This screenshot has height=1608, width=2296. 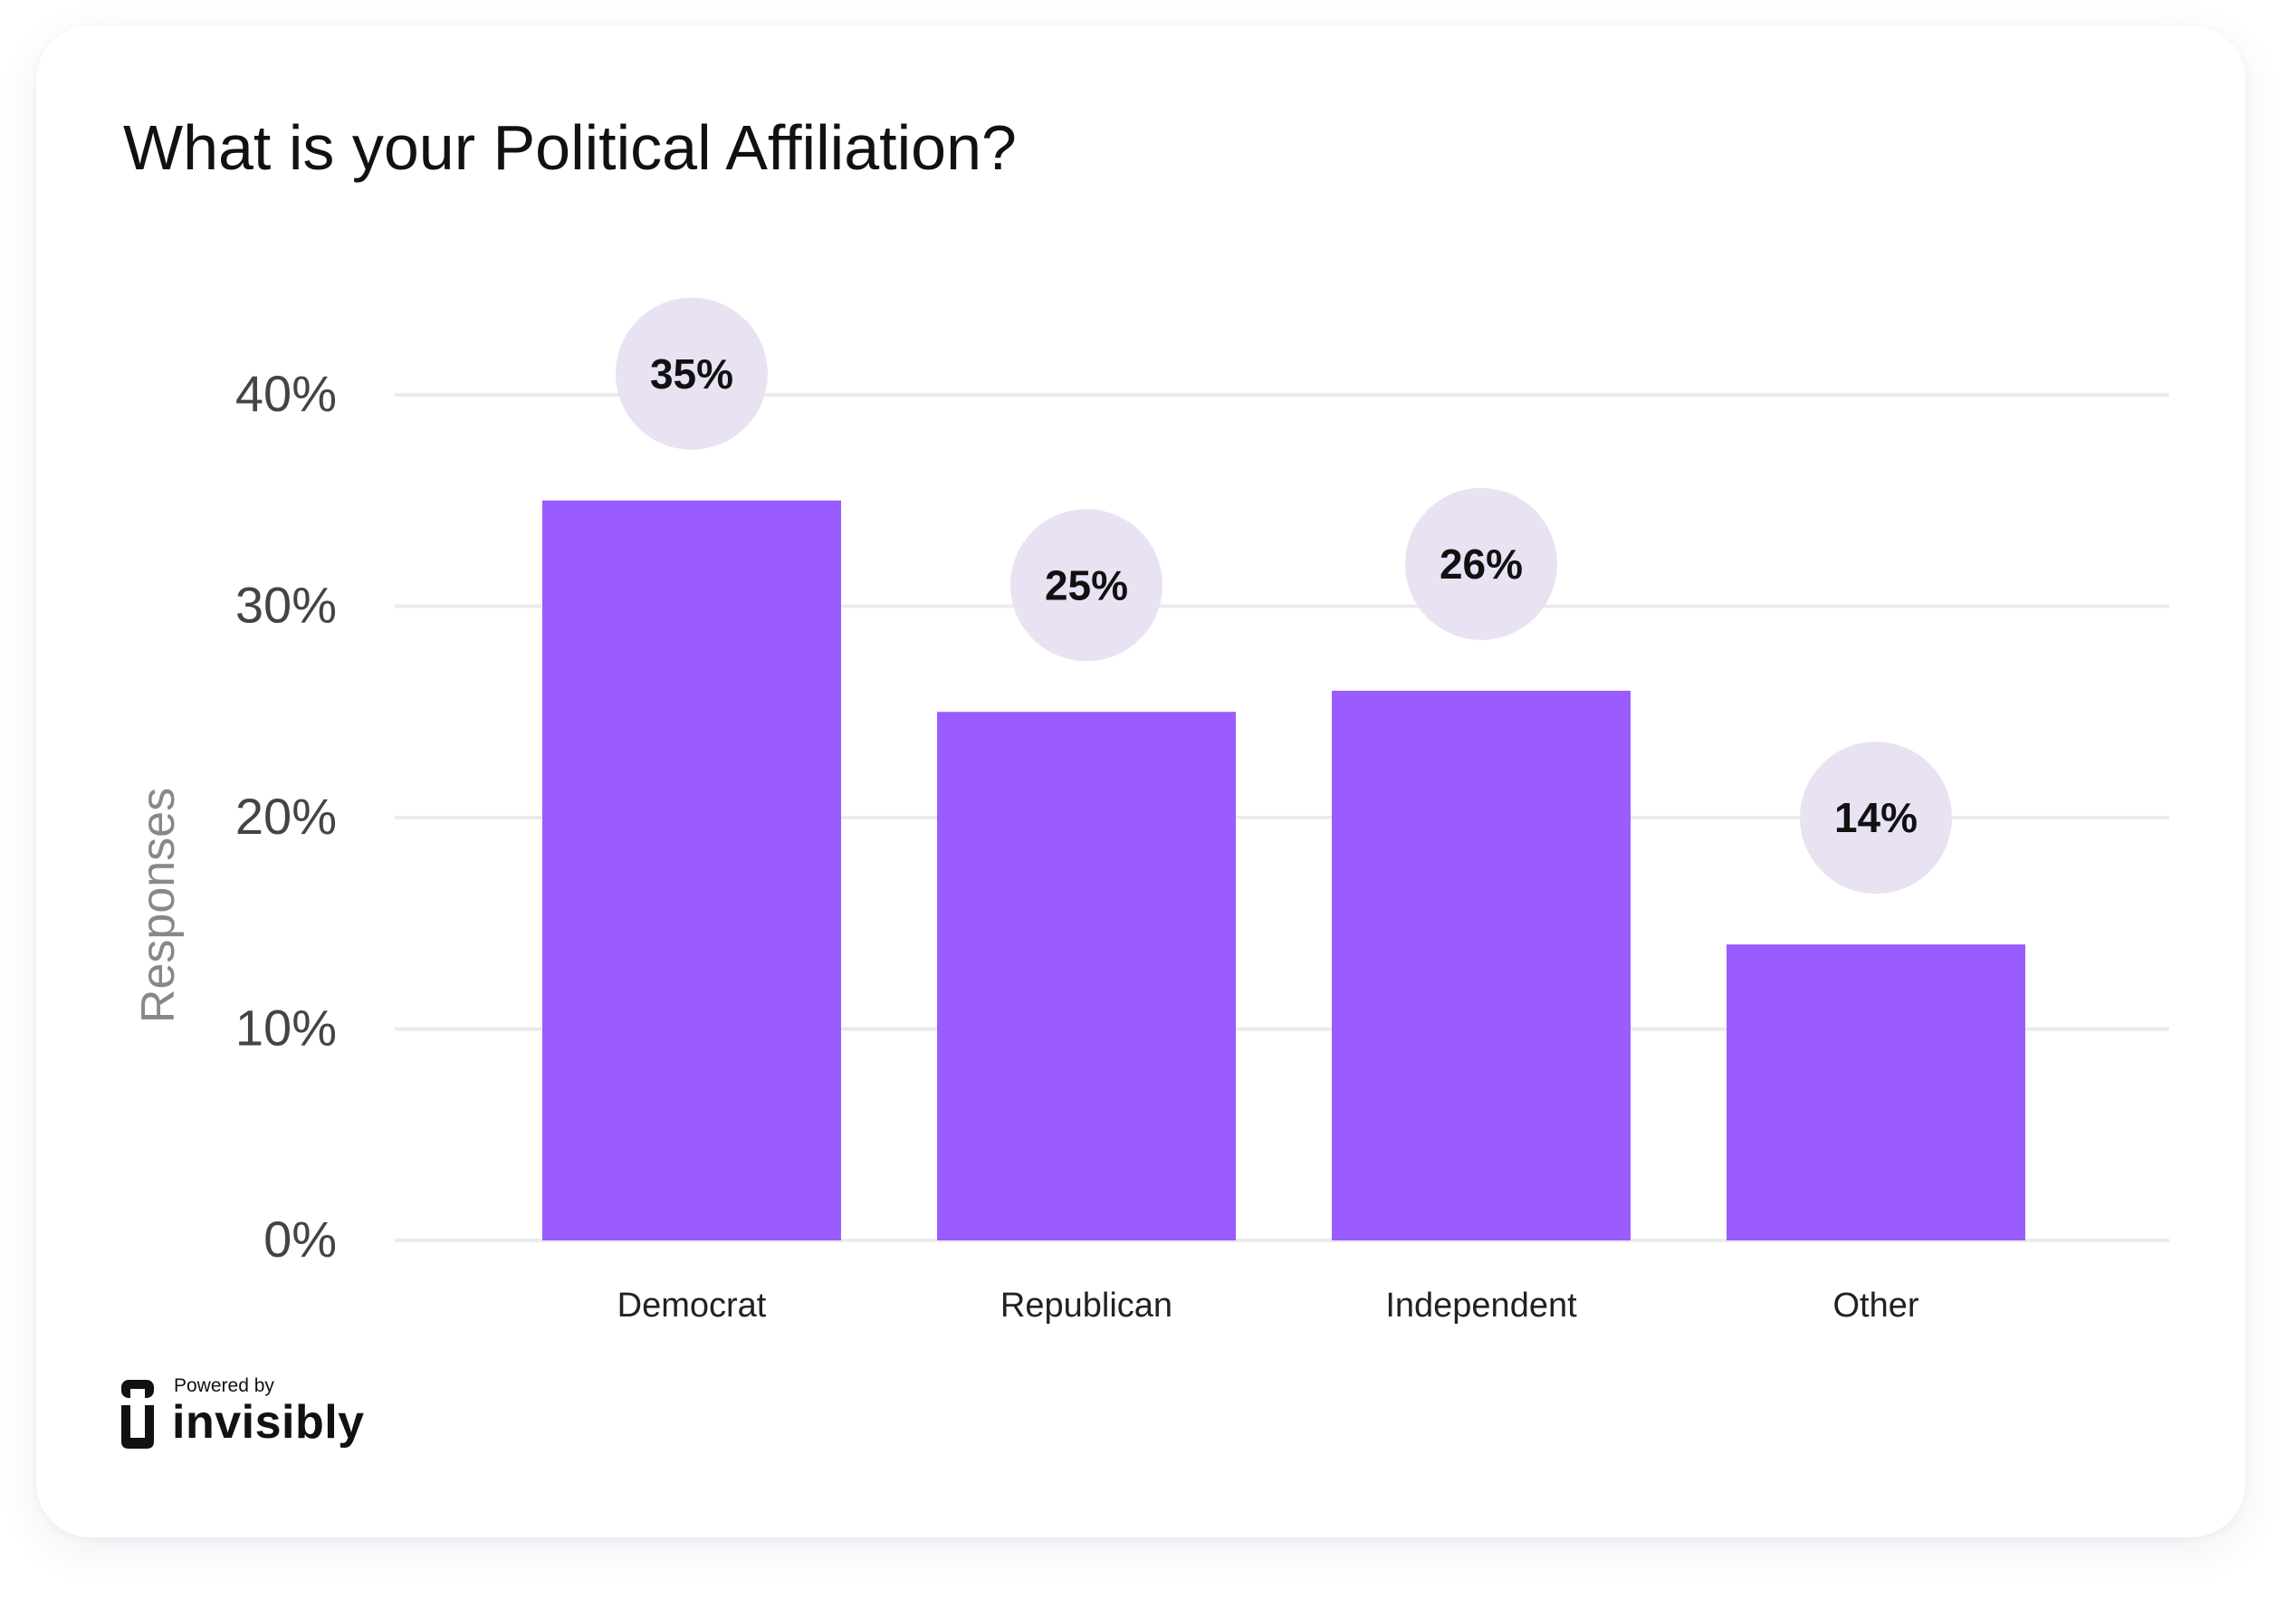 I want to click on data-label: 26%, so click(x=1481, y=564).